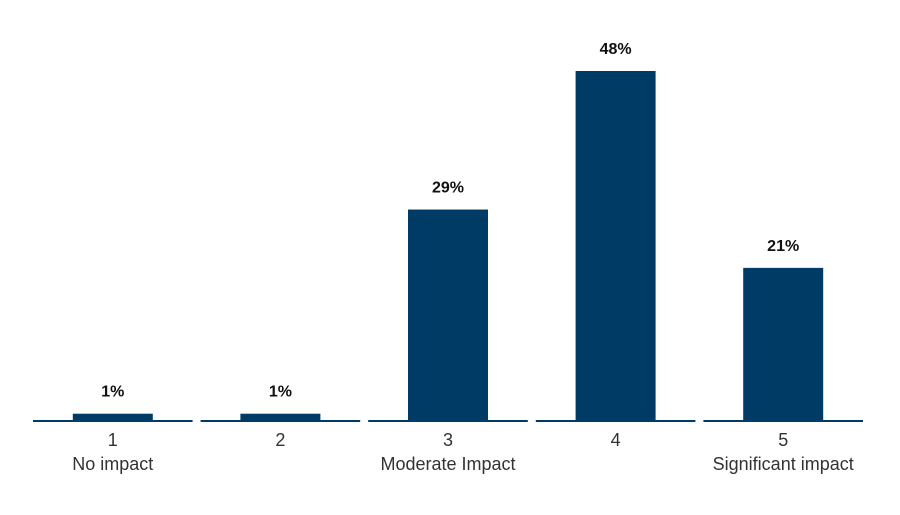 This screenshot has height=515, width=900. I want to click on tick-label-2: 2, so click(280, 440).